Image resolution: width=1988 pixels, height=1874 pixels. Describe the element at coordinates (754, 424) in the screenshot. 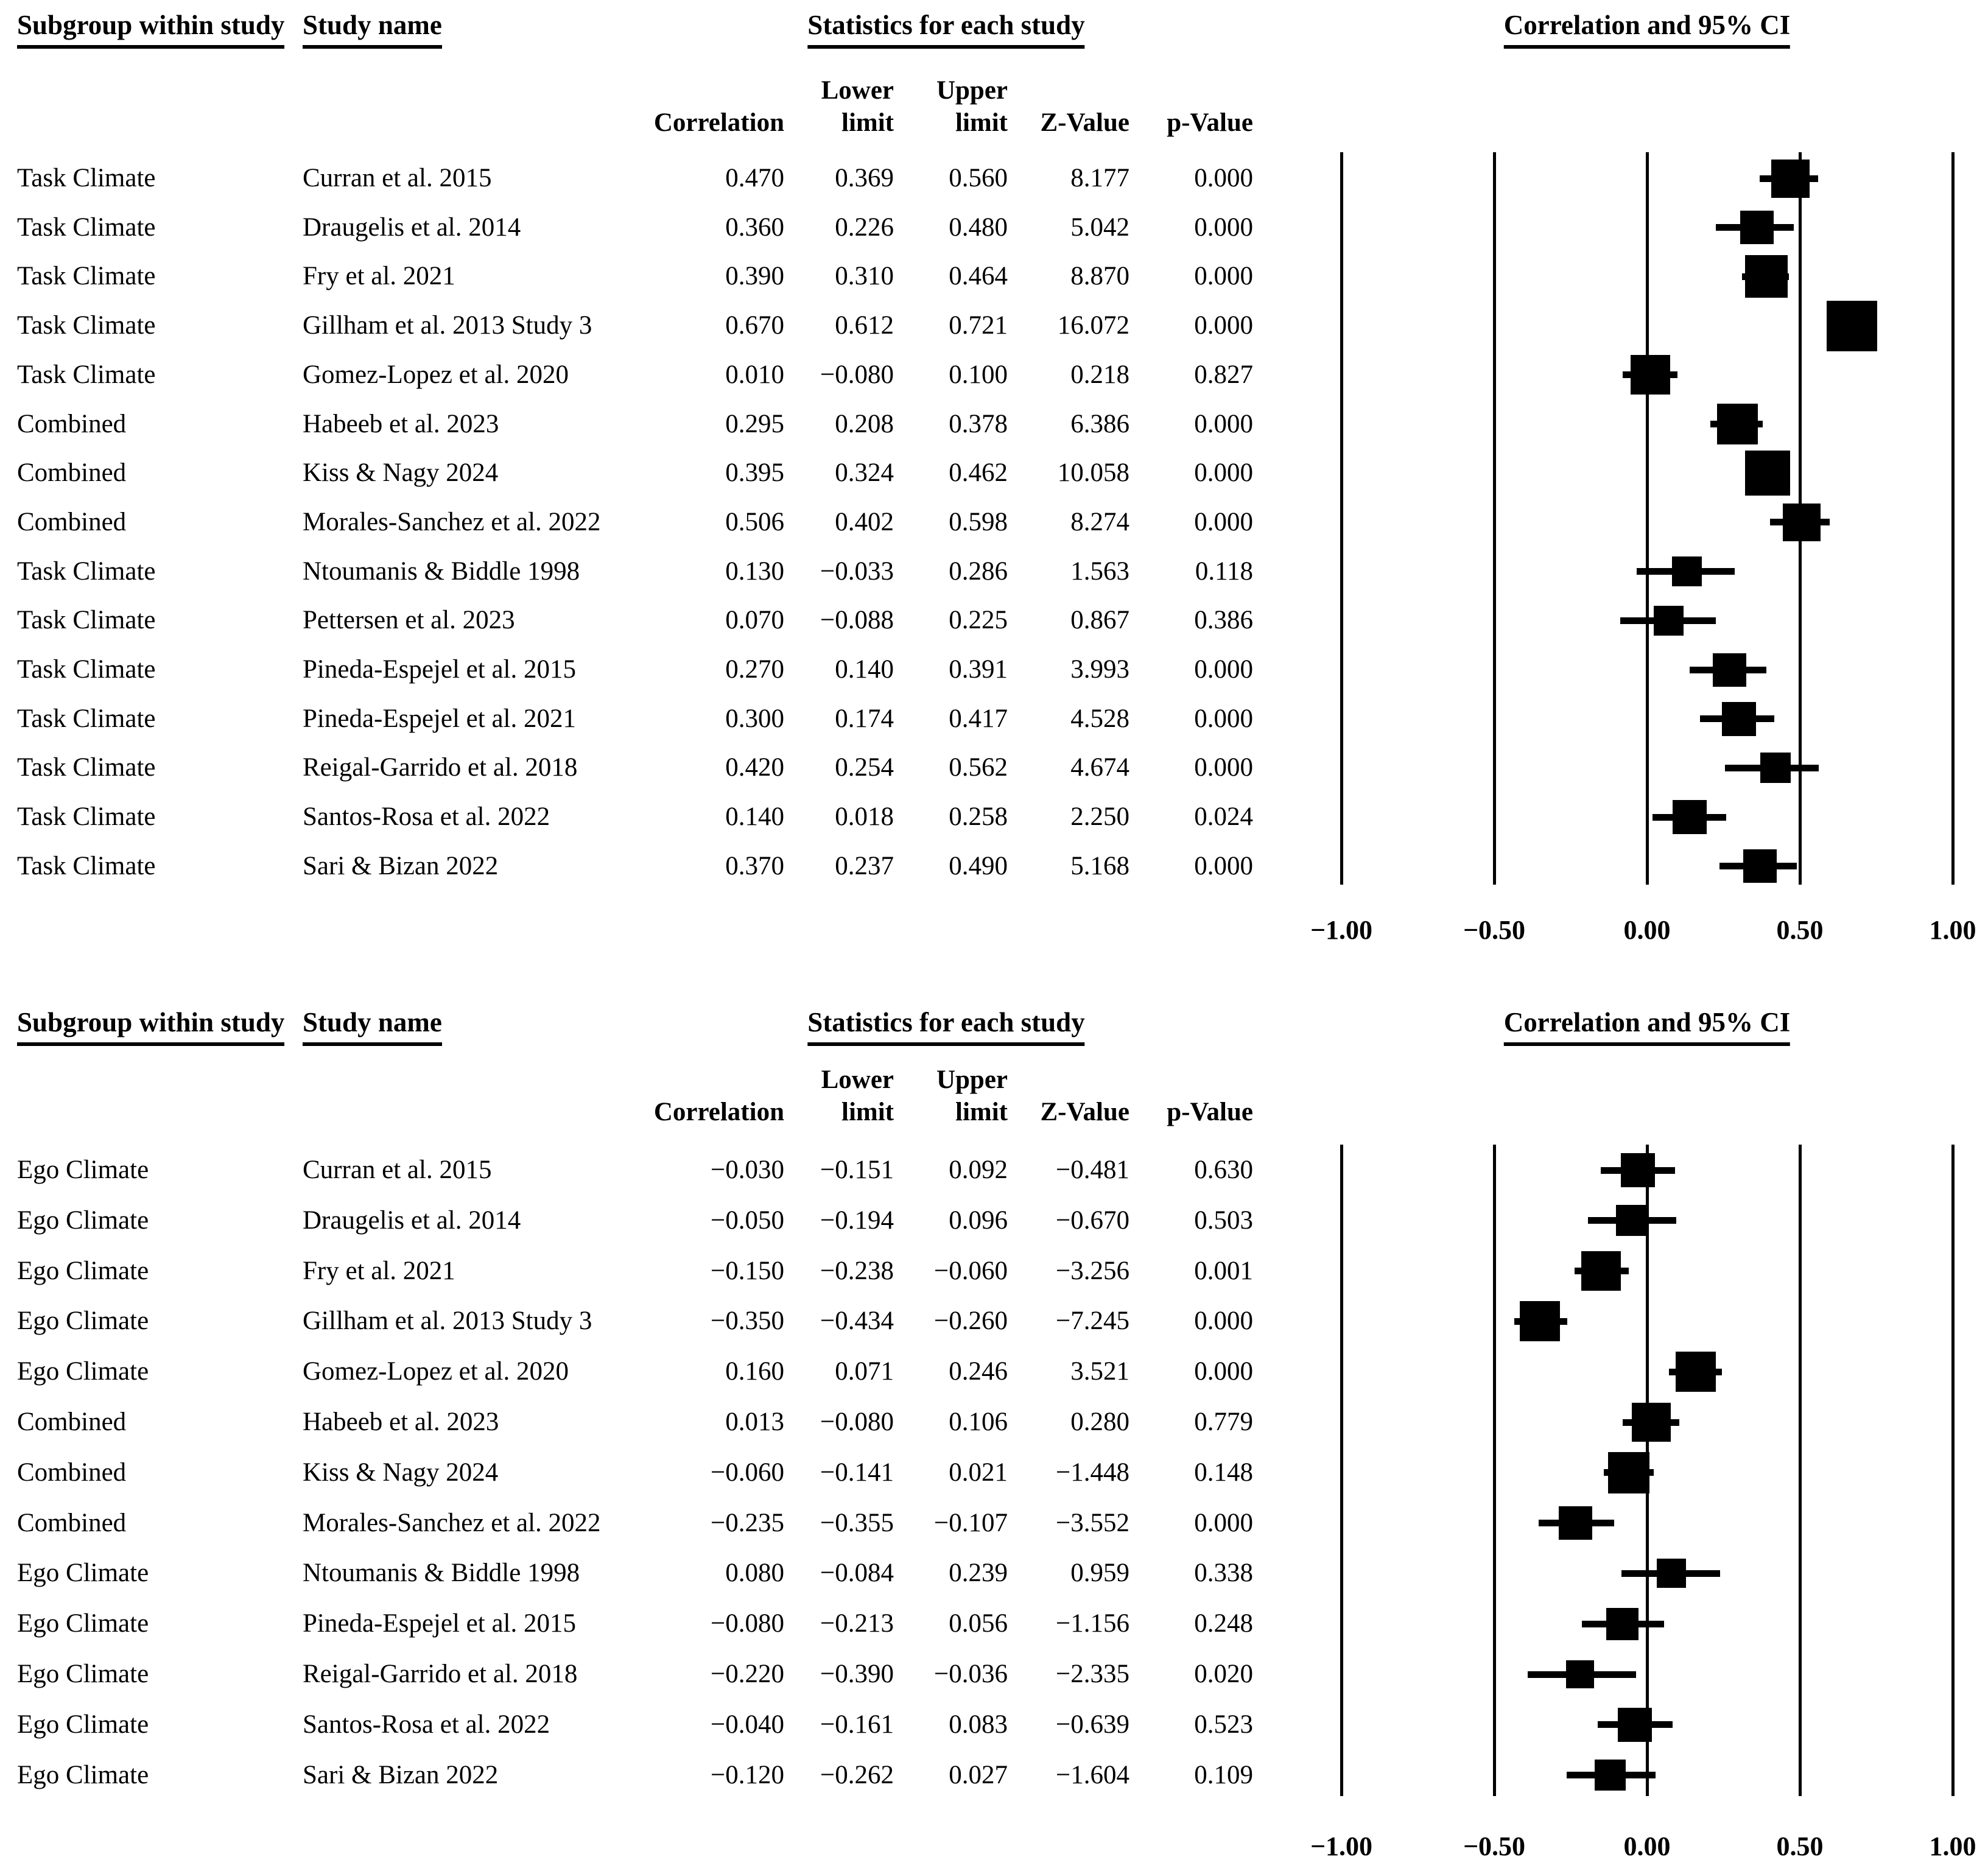

I see `correlation-cell: 0.295` at that location.